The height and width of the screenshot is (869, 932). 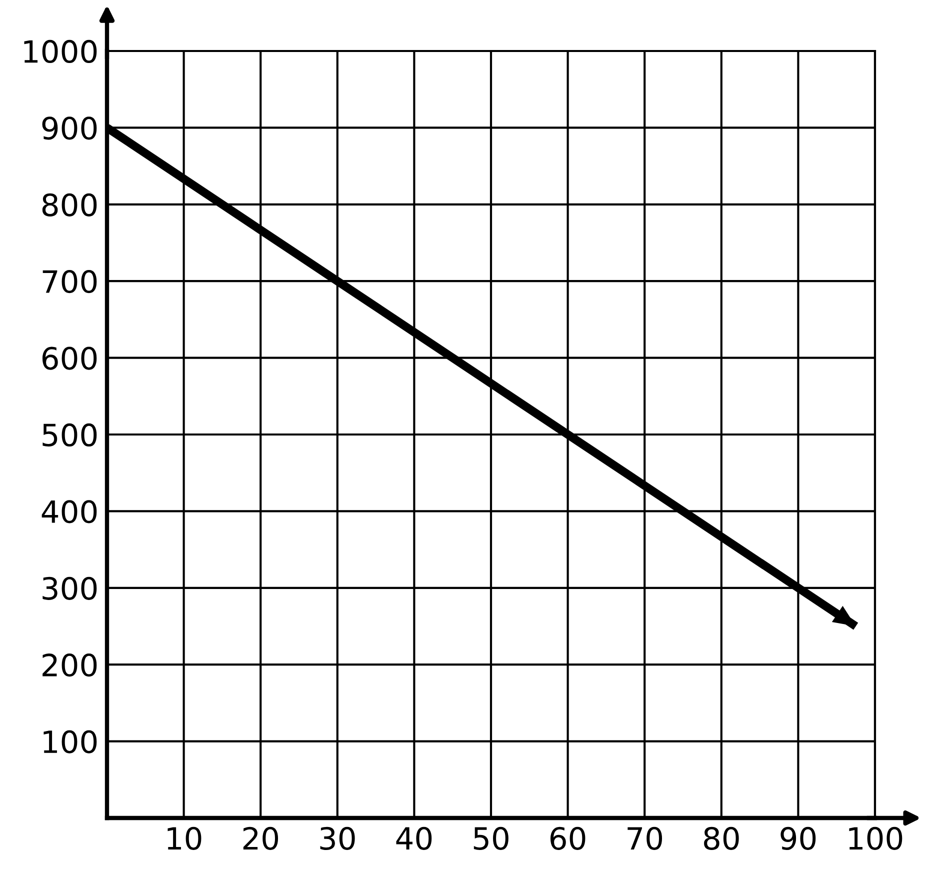 What do you see at coordinates (260, 838) in the screenshot?
I see `x-tick-label: 20` at bounding box center [260, 838].